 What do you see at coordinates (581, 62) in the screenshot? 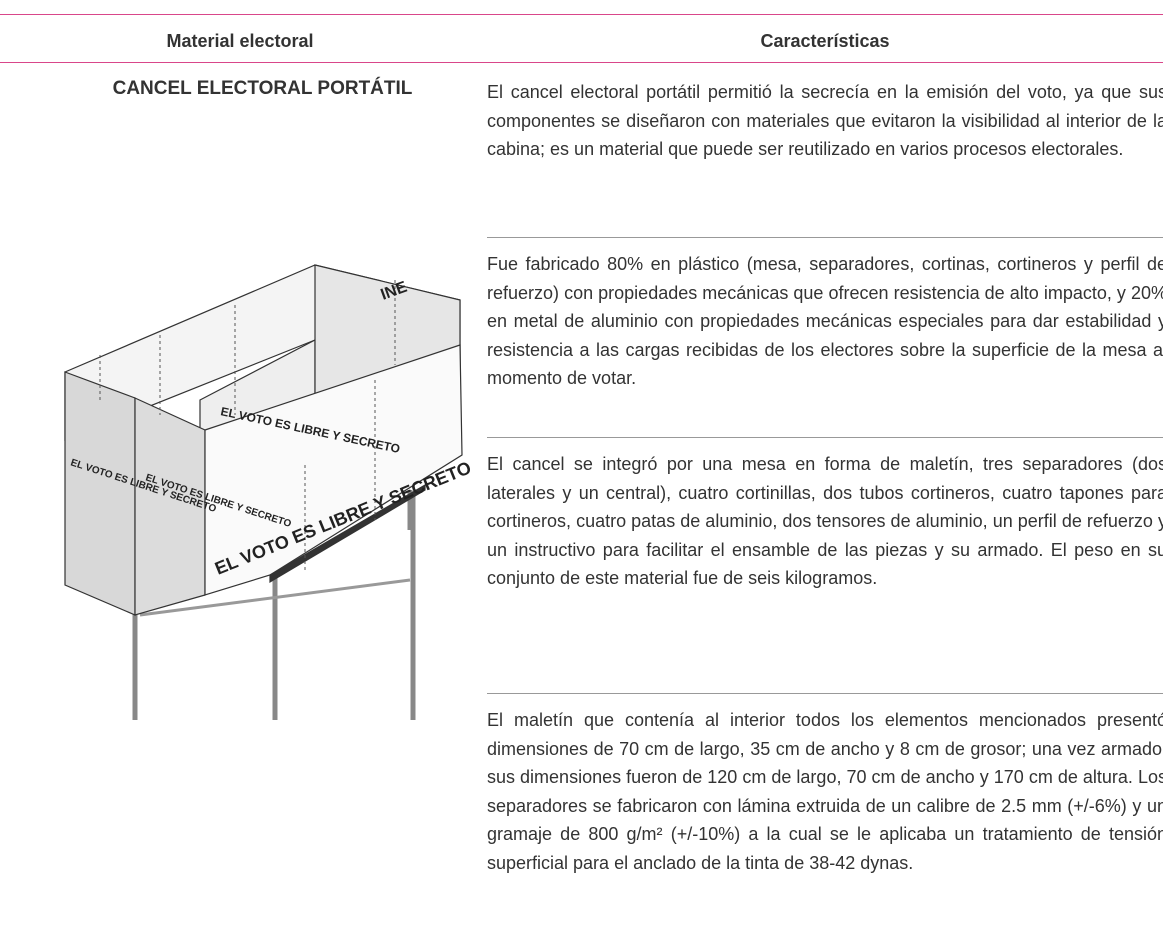
I see `header-rule` at bounding box center [581, 62].